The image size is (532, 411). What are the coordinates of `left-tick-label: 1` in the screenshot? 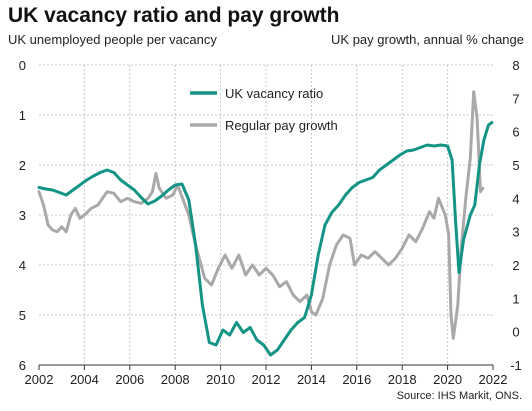 It's located at (22, 115).